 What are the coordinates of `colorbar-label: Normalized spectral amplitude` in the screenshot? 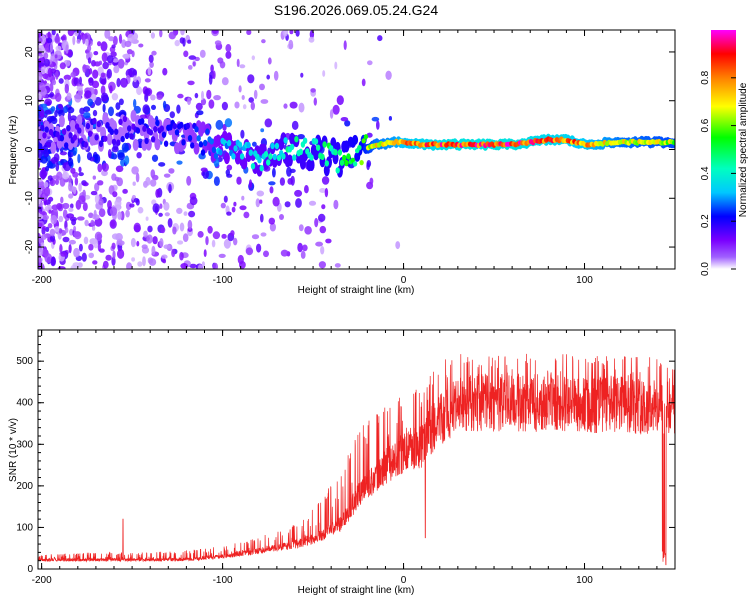 It's located at (743, 149).